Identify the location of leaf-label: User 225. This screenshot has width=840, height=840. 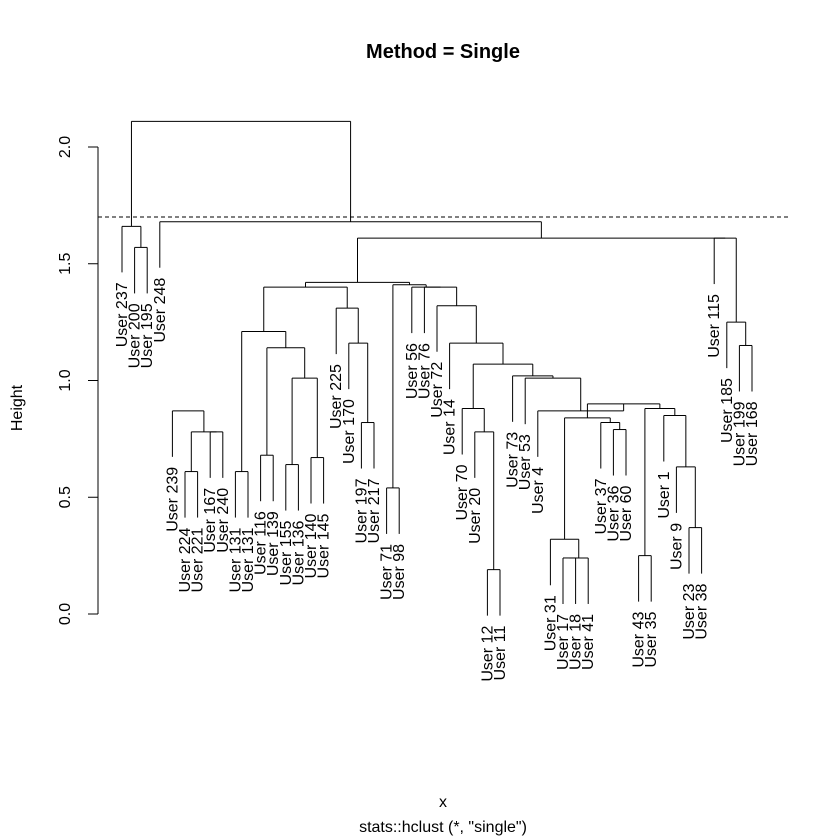
(336, 396).